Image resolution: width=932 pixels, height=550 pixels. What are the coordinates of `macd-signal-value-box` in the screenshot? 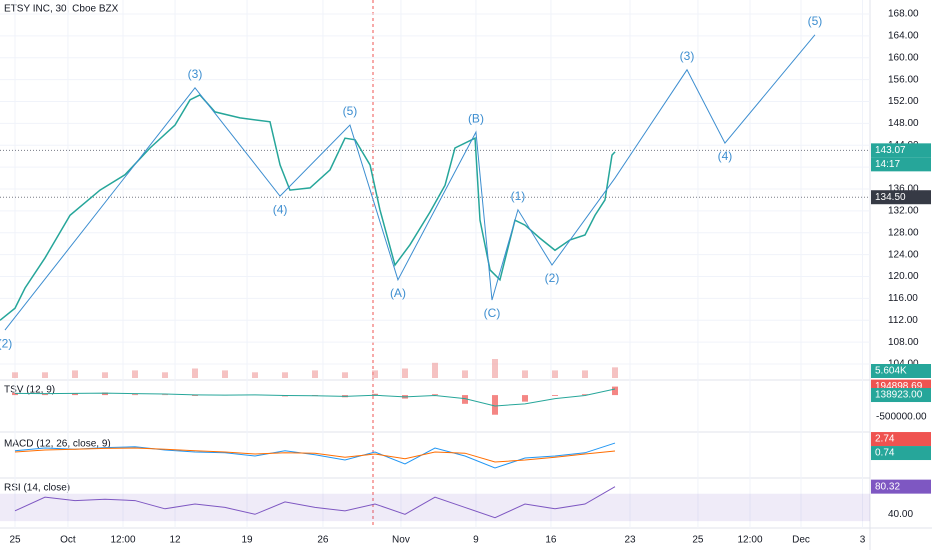 It's located at (901, 453).